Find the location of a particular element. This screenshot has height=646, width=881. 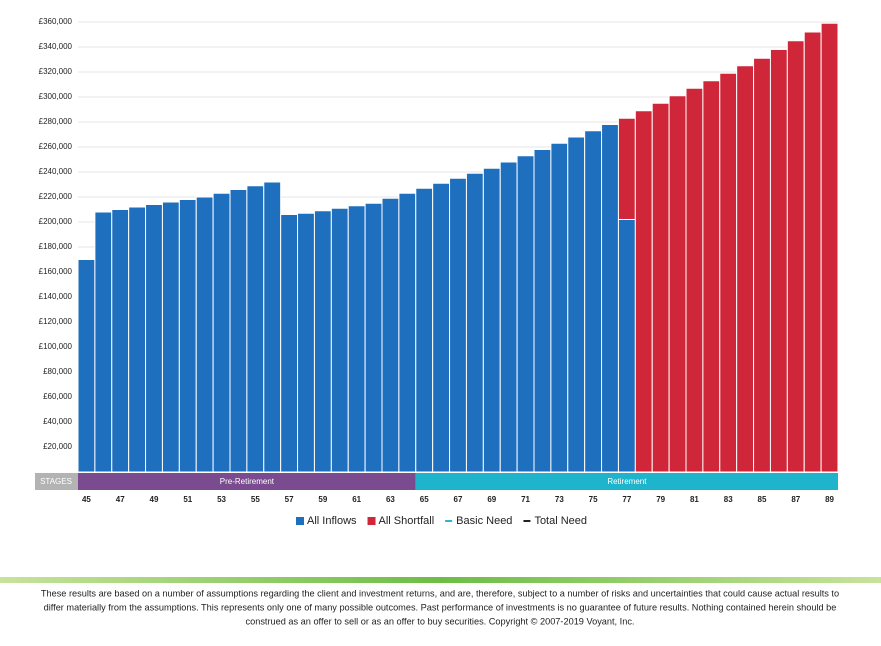

legend-label: All Shortfall is located at coordinates (407, 521).